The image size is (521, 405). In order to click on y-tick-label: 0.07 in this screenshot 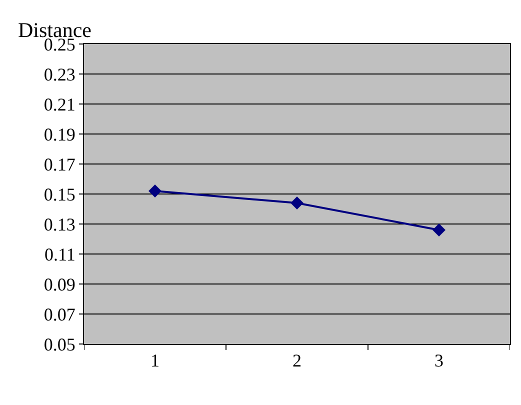, I will do `click(60, 314)`.